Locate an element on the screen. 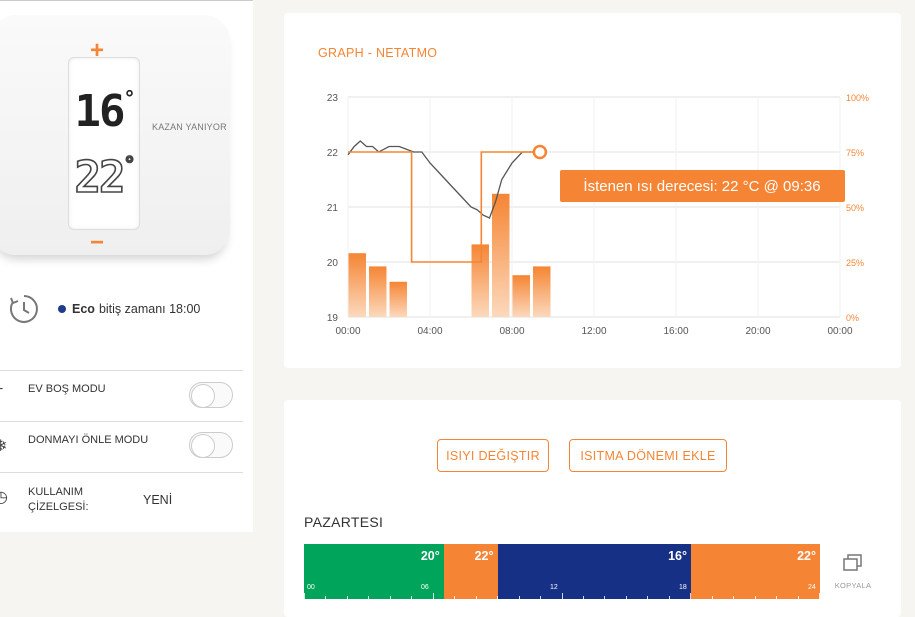  y-tick-label: 21 is located at coordinates (333, 208).